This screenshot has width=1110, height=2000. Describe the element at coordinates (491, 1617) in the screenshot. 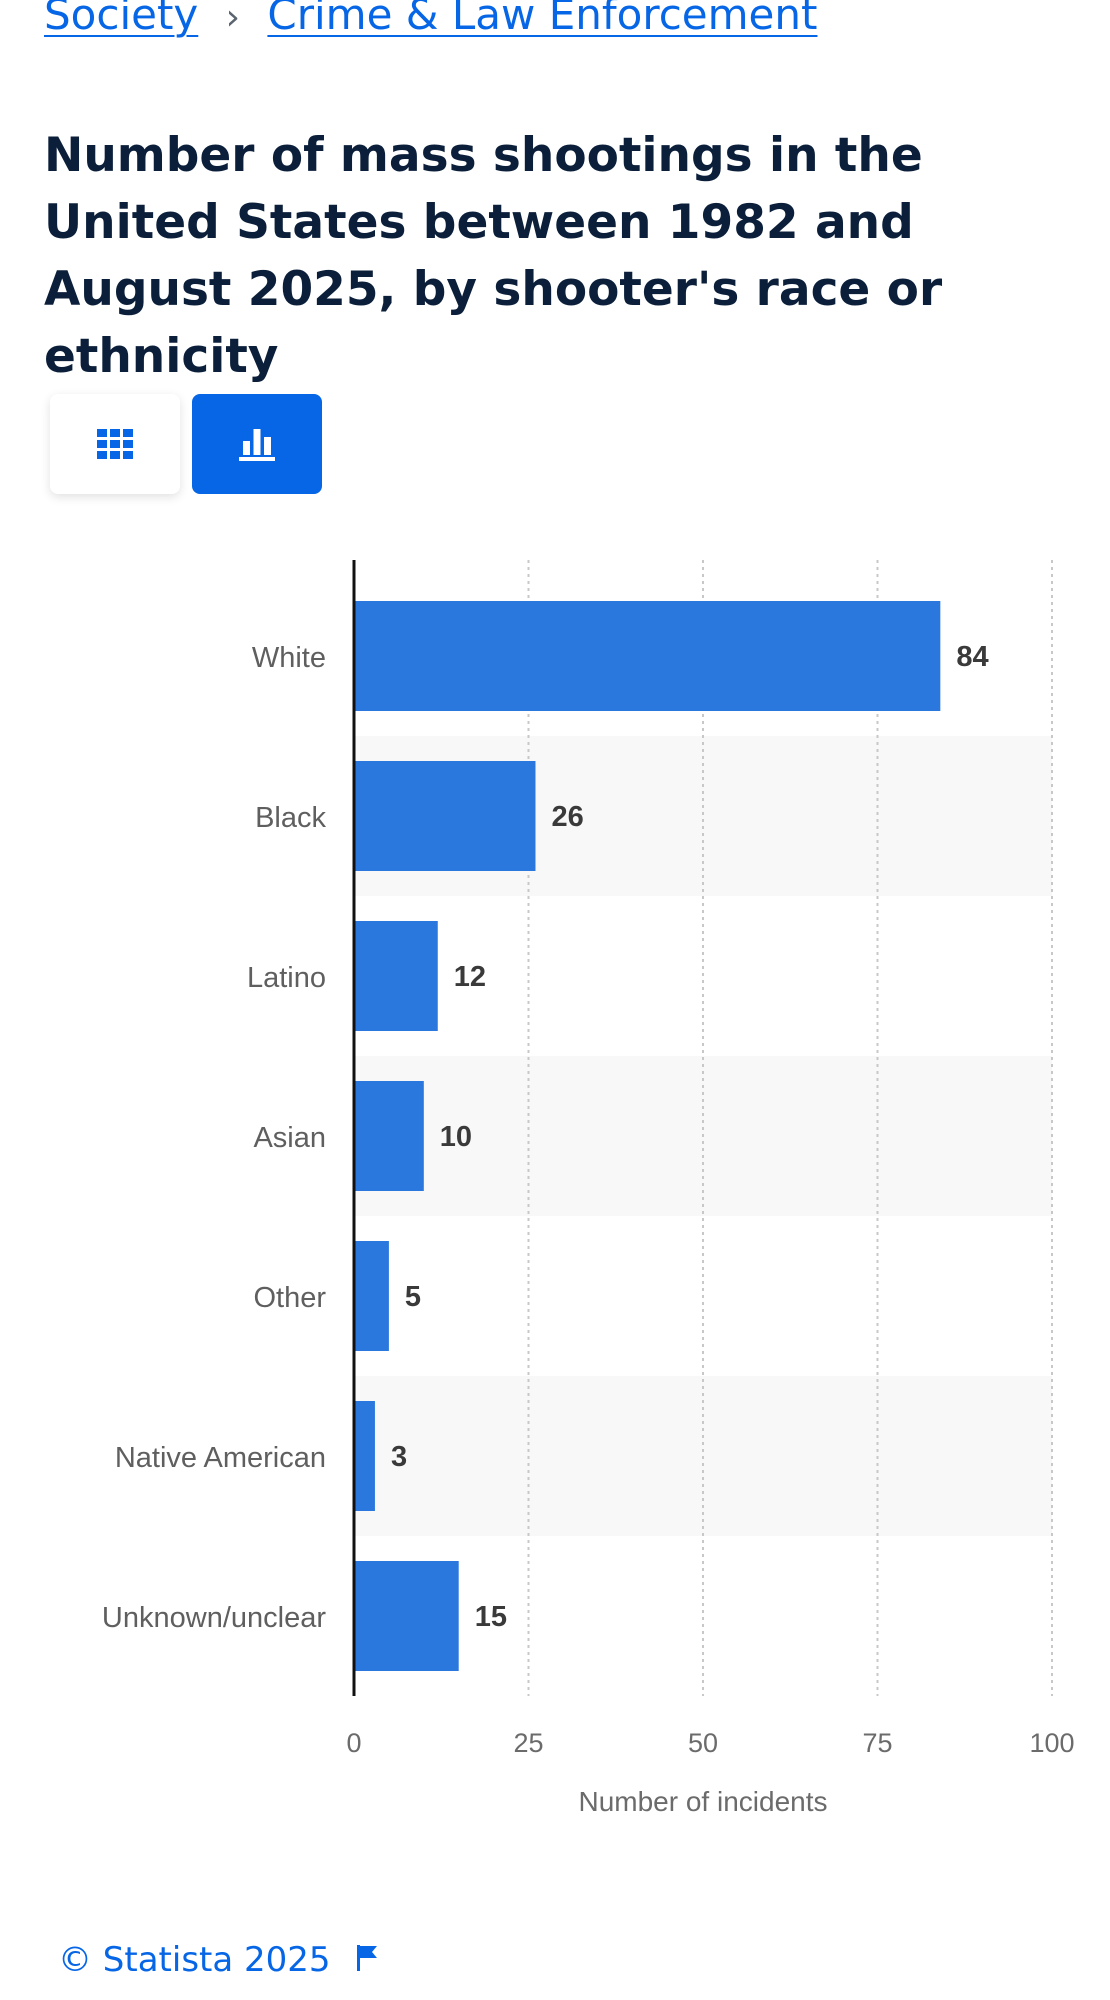

I see `data-label: 15` at that location.